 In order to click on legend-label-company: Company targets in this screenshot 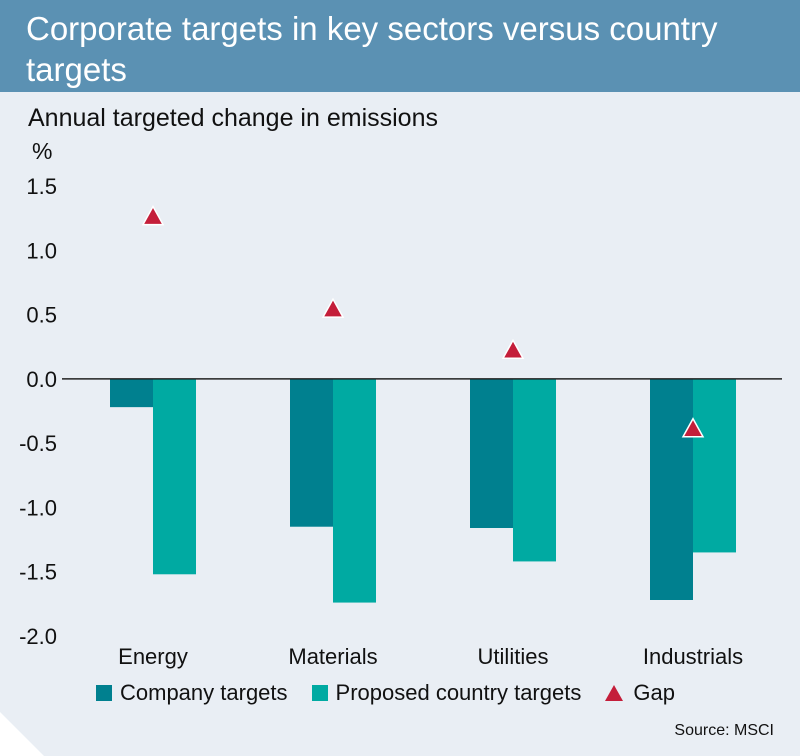, I will do `click(204, 692)`.